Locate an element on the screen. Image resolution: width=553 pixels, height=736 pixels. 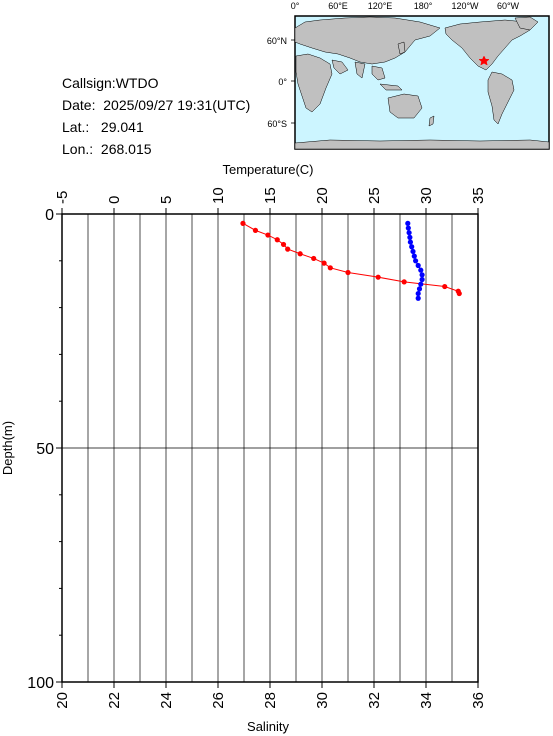
salinity-tick-label: 22 is located at coordinates (114, 700).